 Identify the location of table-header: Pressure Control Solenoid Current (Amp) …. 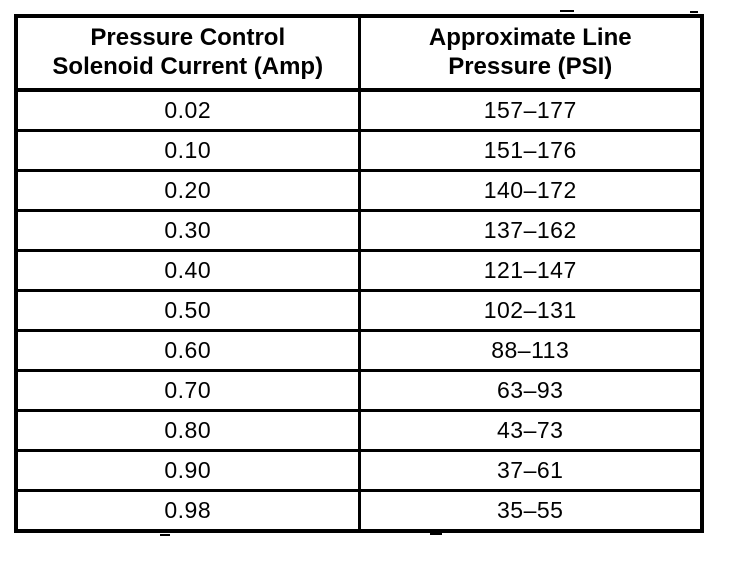
(359, 53).